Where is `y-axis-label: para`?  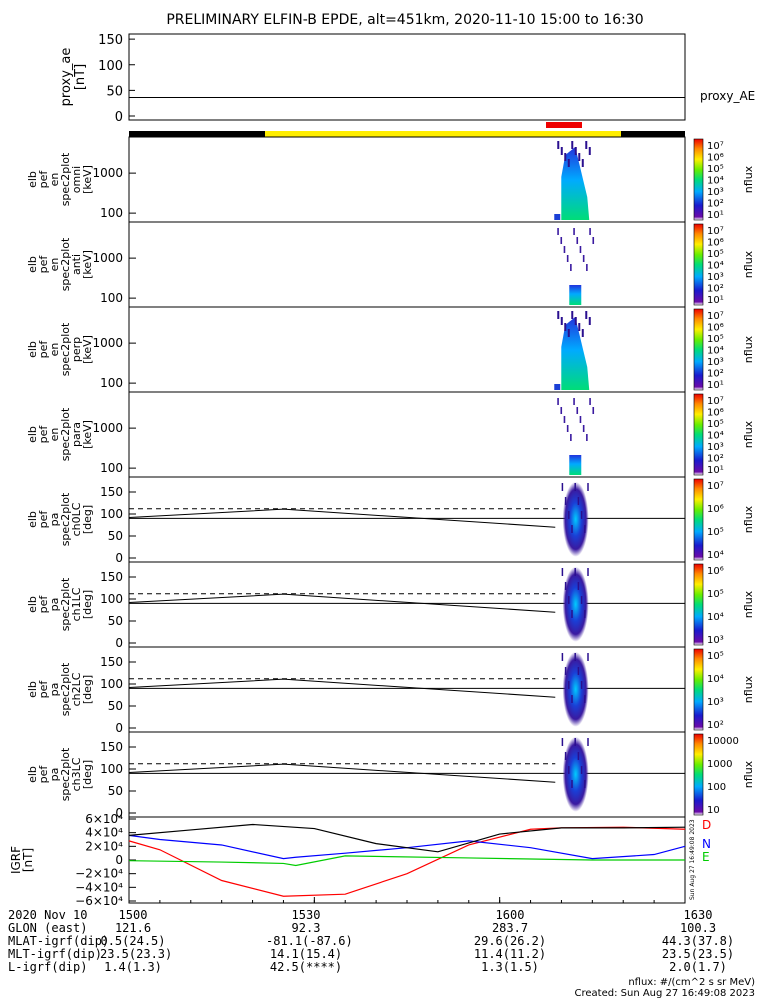 y-axis-label: para is located at coordinates (76, 434).